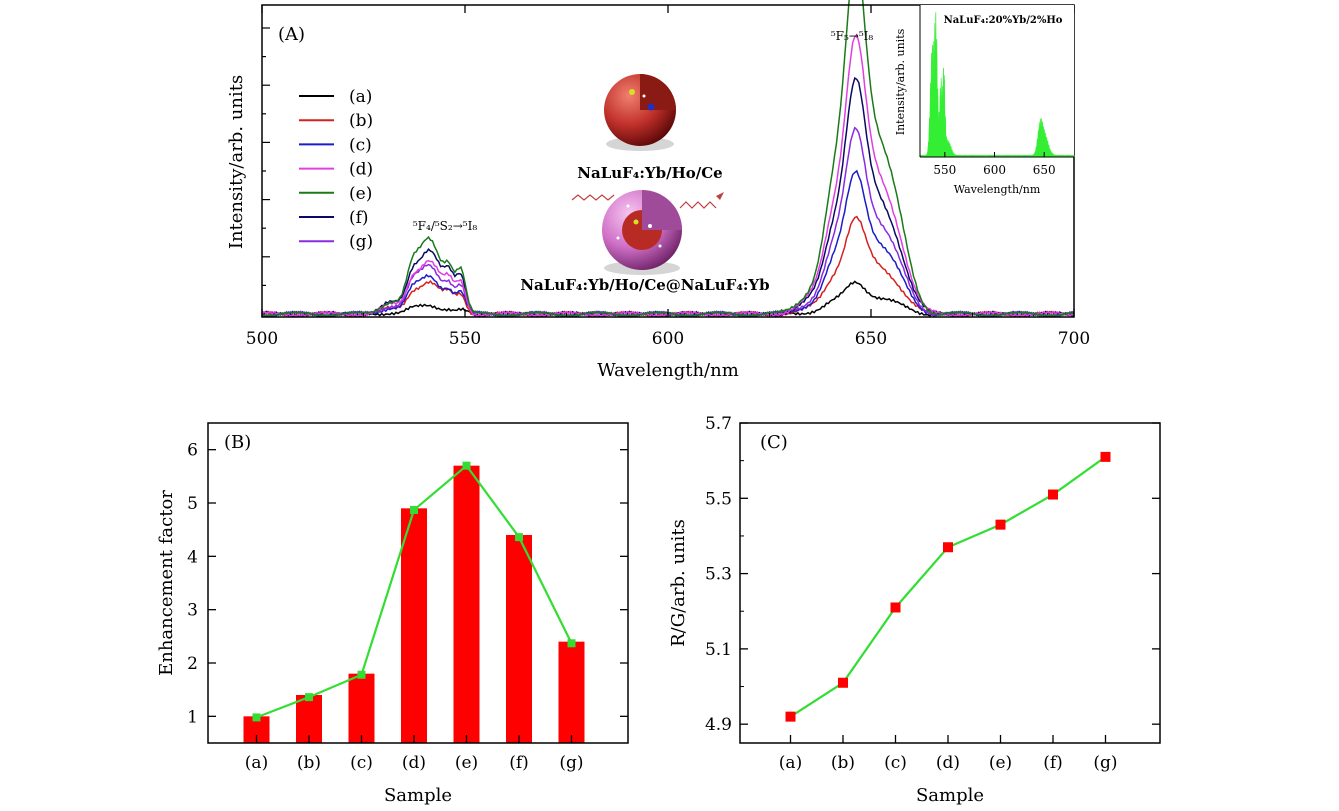 This screenshot has width=1339, height=811. What do you see at coordinates (649, 173) in the screenshot?
I see `core-structure-label: NaLuF₄:Yb/Ho/Ce` at bounding box center [649, 173].